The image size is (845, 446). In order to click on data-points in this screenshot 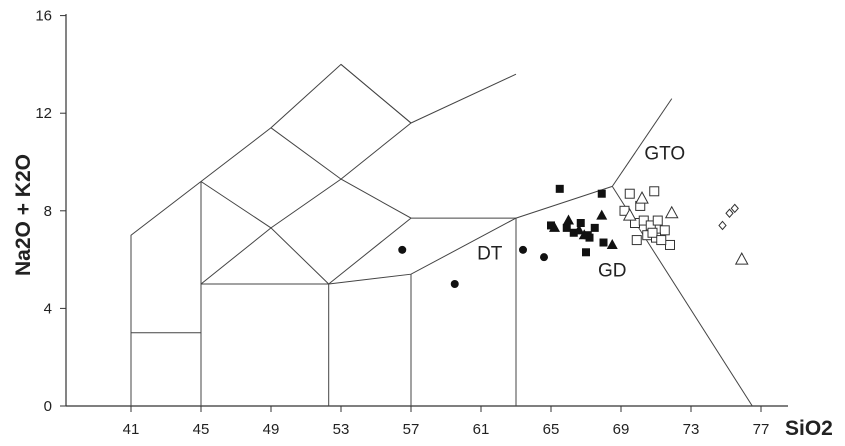, I will do `click(573, 236)`.